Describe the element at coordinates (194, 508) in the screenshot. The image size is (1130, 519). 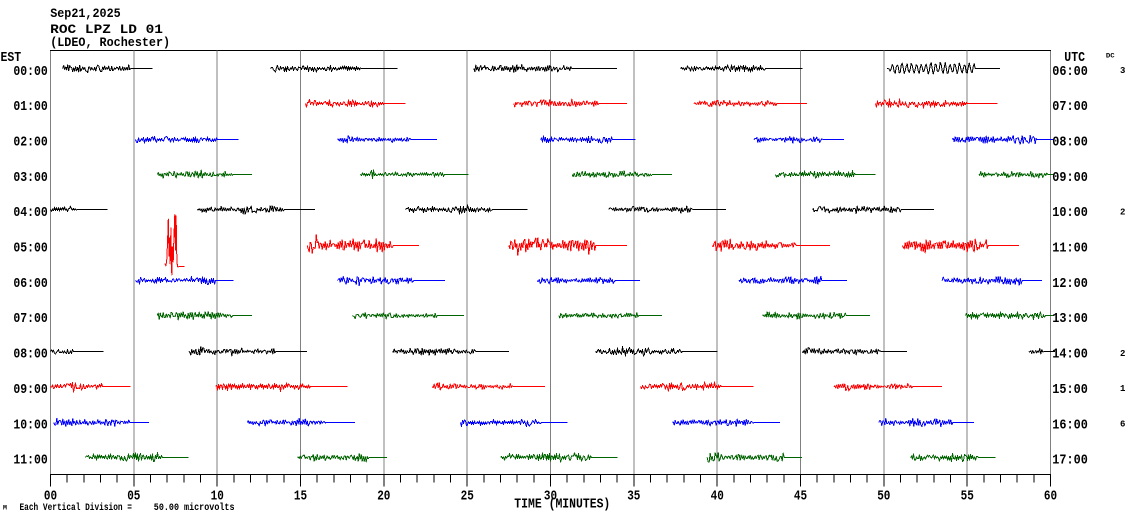
I see `svg-text: 50.00 microvolts` at that location.